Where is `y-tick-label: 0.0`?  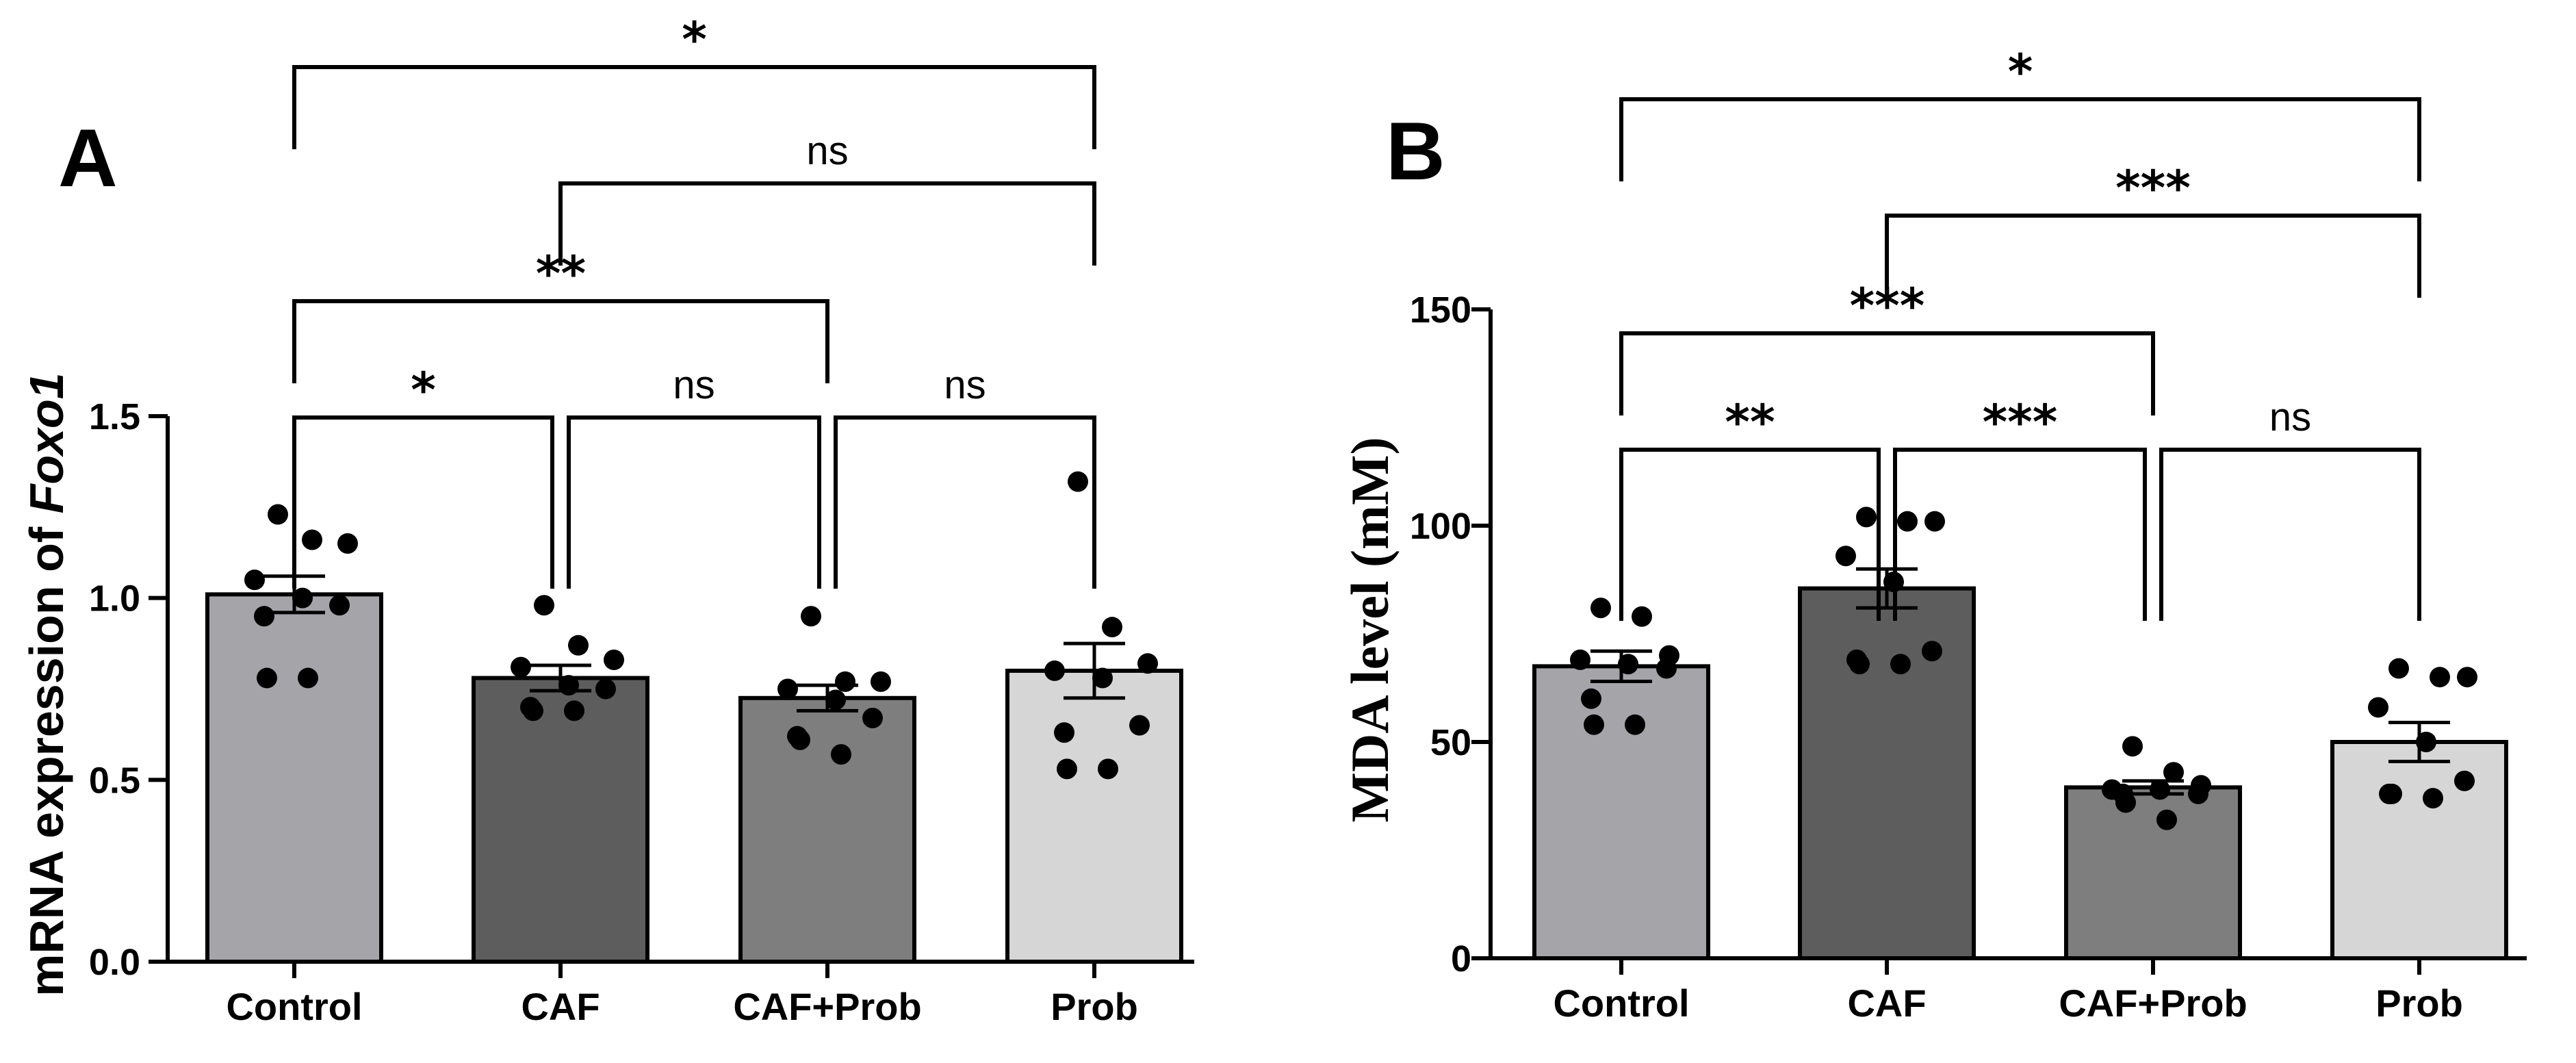 y-tick-label: 0.0 is located at coordinates (115, 962).